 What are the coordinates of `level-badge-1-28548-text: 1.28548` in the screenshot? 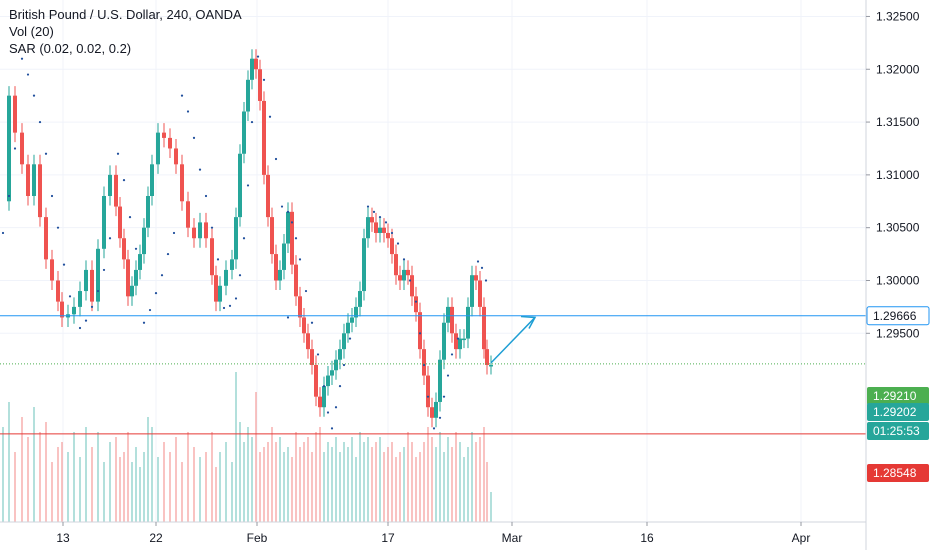 It's located at (895, 473).